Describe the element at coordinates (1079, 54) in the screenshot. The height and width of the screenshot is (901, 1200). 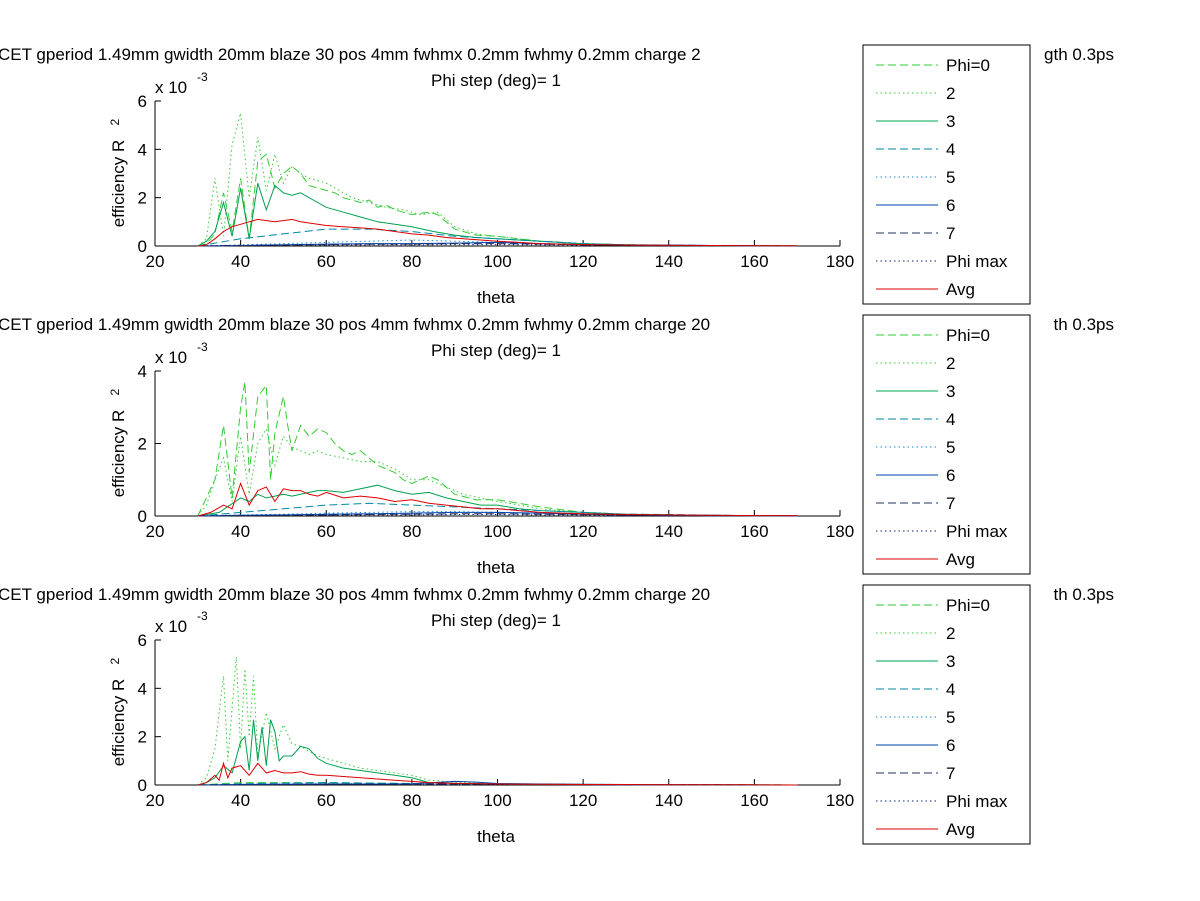
I see `chart-title-tail: gth 0.3ps` at that location.